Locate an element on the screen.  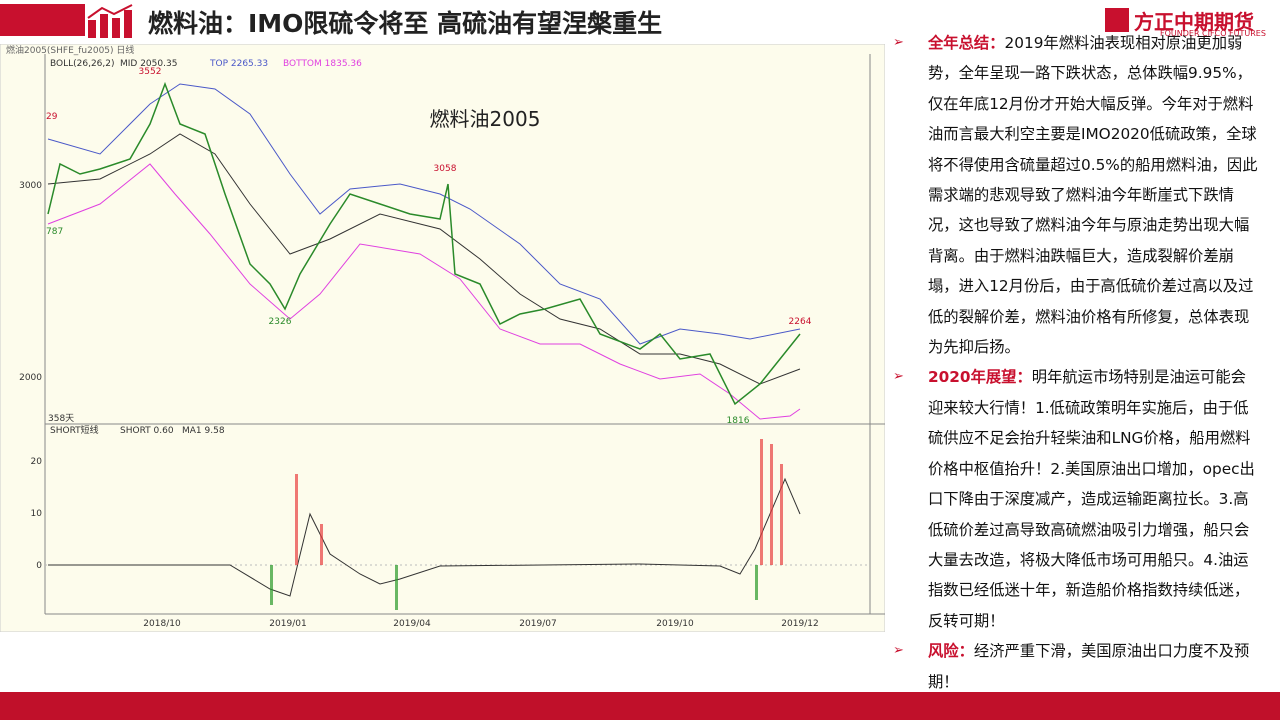
date-label: 2019/01 is located at coordinates (287, 624).